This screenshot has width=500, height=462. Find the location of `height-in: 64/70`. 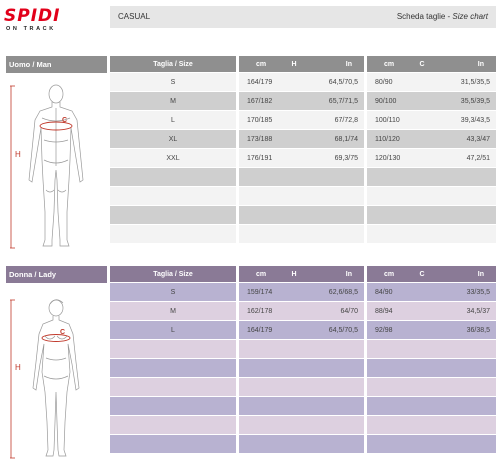

height-in: 64/70 is located at coordinates (349, 311).